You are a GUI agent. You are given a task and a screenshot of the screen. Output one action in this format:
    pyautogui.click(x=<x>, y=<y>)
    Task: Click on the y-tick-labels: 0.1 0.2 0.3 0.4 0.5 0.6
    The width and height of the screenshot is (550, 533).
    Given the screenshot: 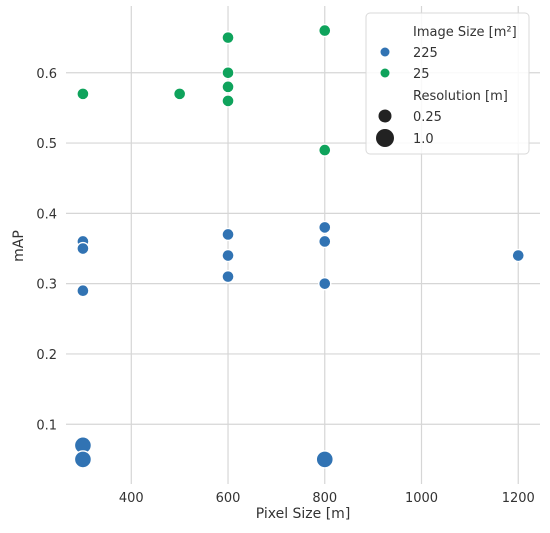 What is the action you would take?
    pyautogui.click(x=46, y=250)
    